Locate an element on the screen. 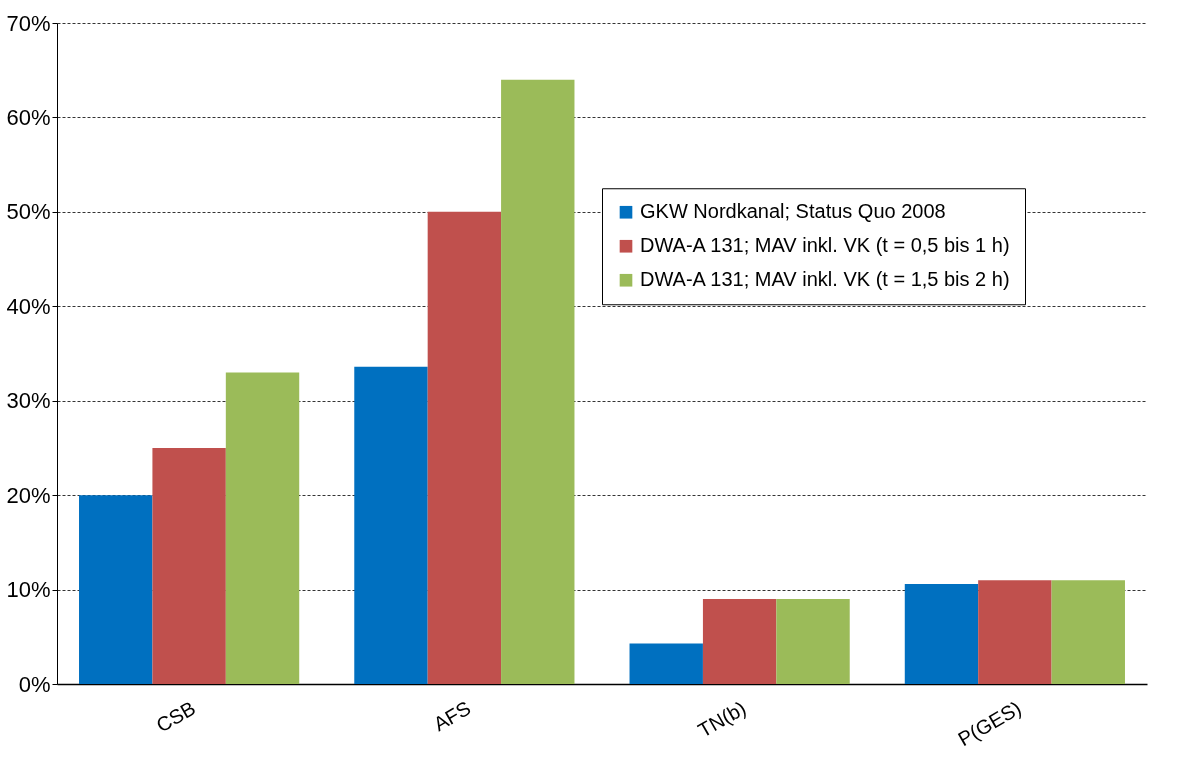  y-tick-label: 40% is located at coordinates (28, 306).